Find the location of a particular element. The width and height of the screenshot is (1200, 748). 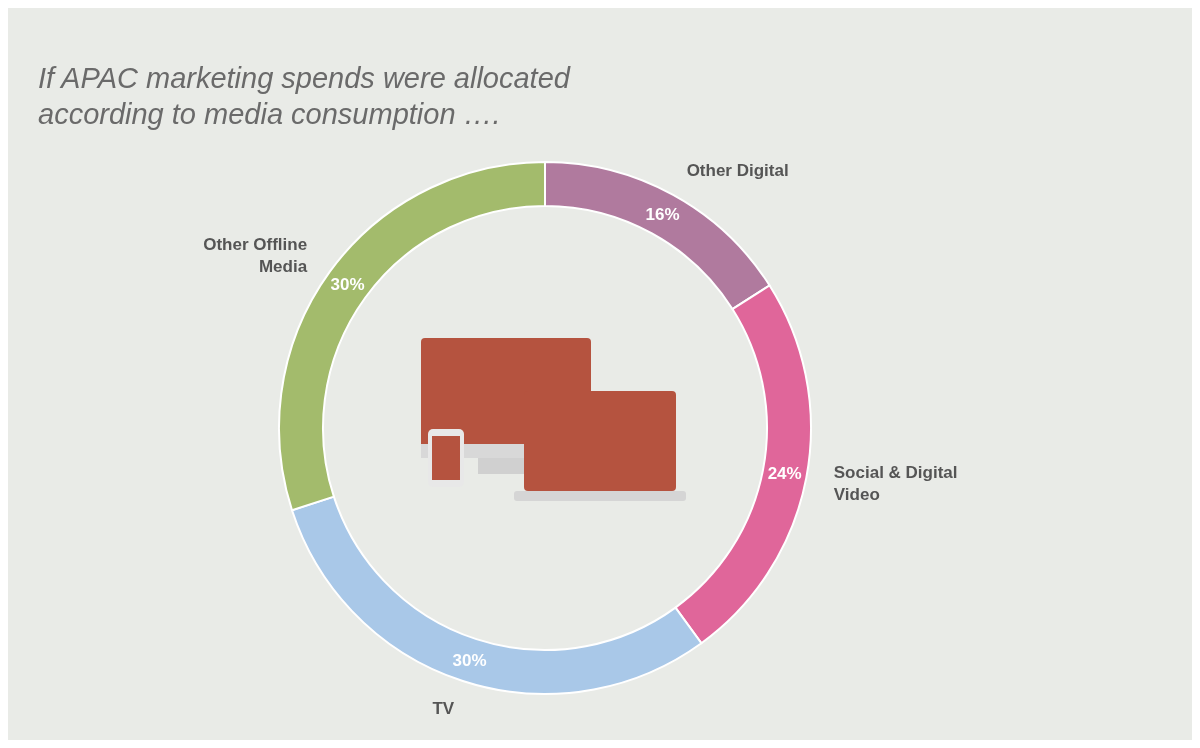

chart-title: If APAC marketing spends were allocated according to media consumption …. is located at coordinates (304, 96).